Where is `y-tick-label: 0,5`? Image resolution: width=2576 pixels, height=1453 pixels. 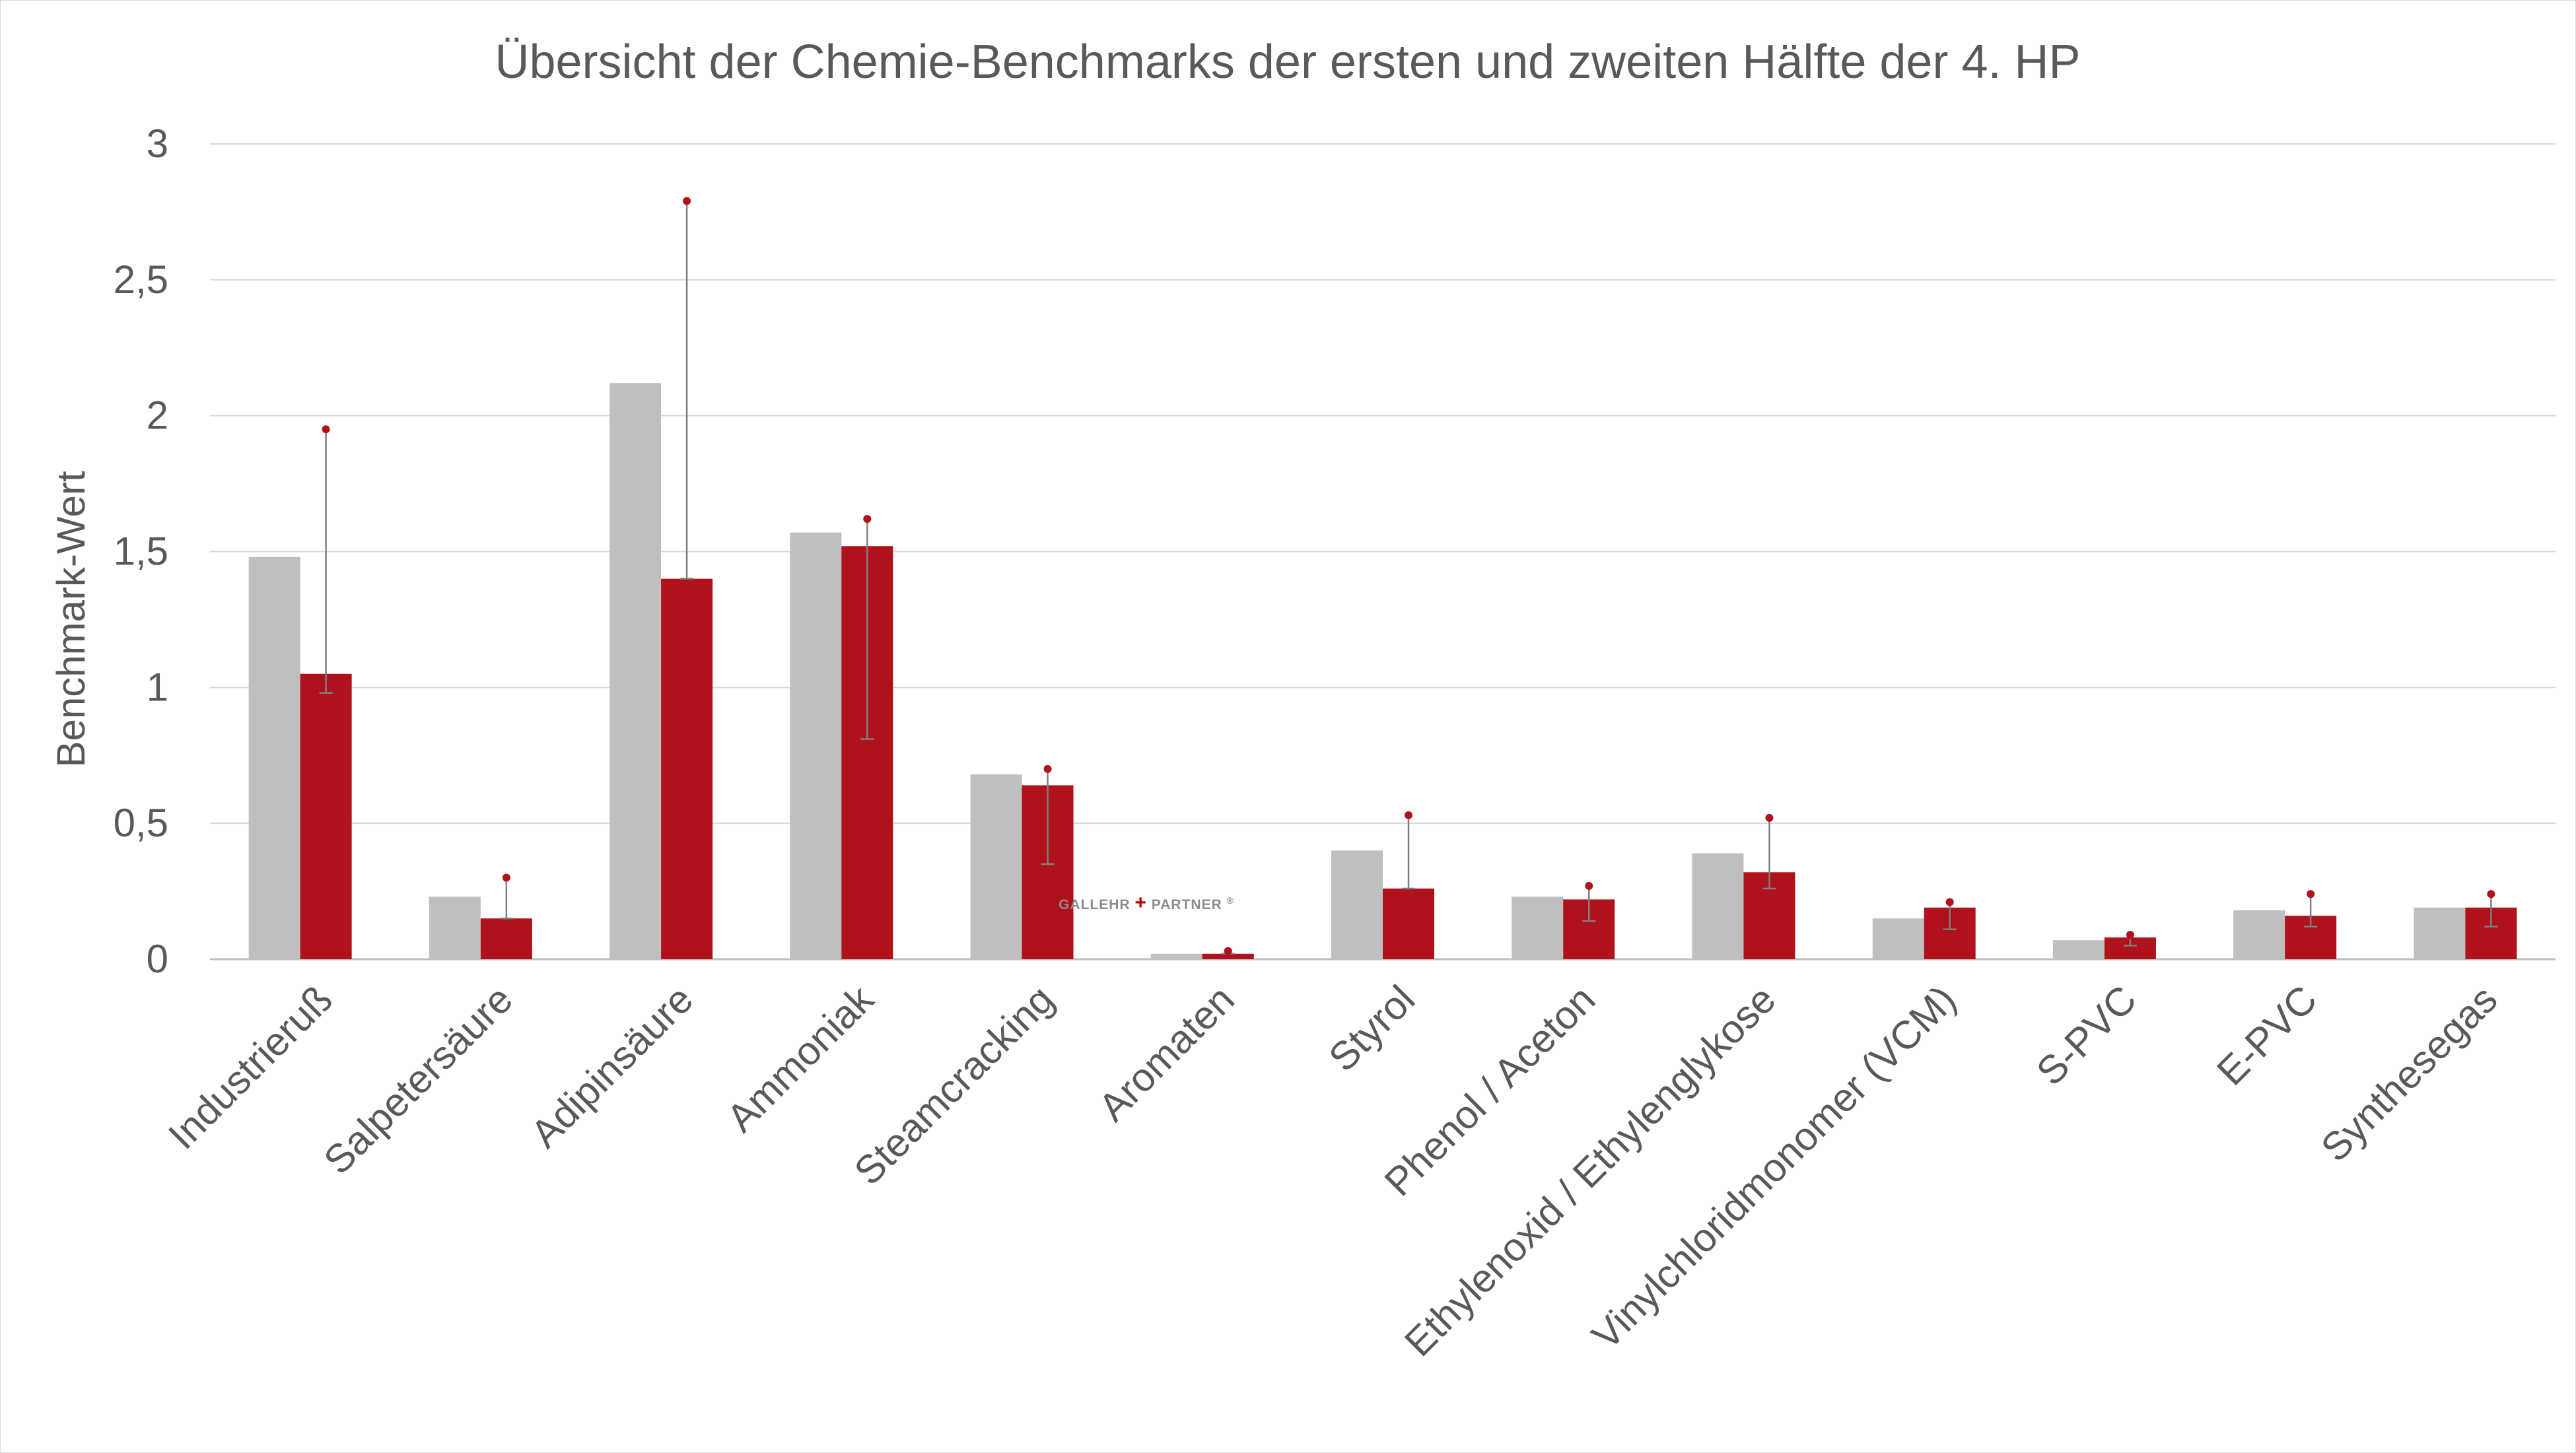
y-tick-label: 0,5 is located at coordinates (141, 823).